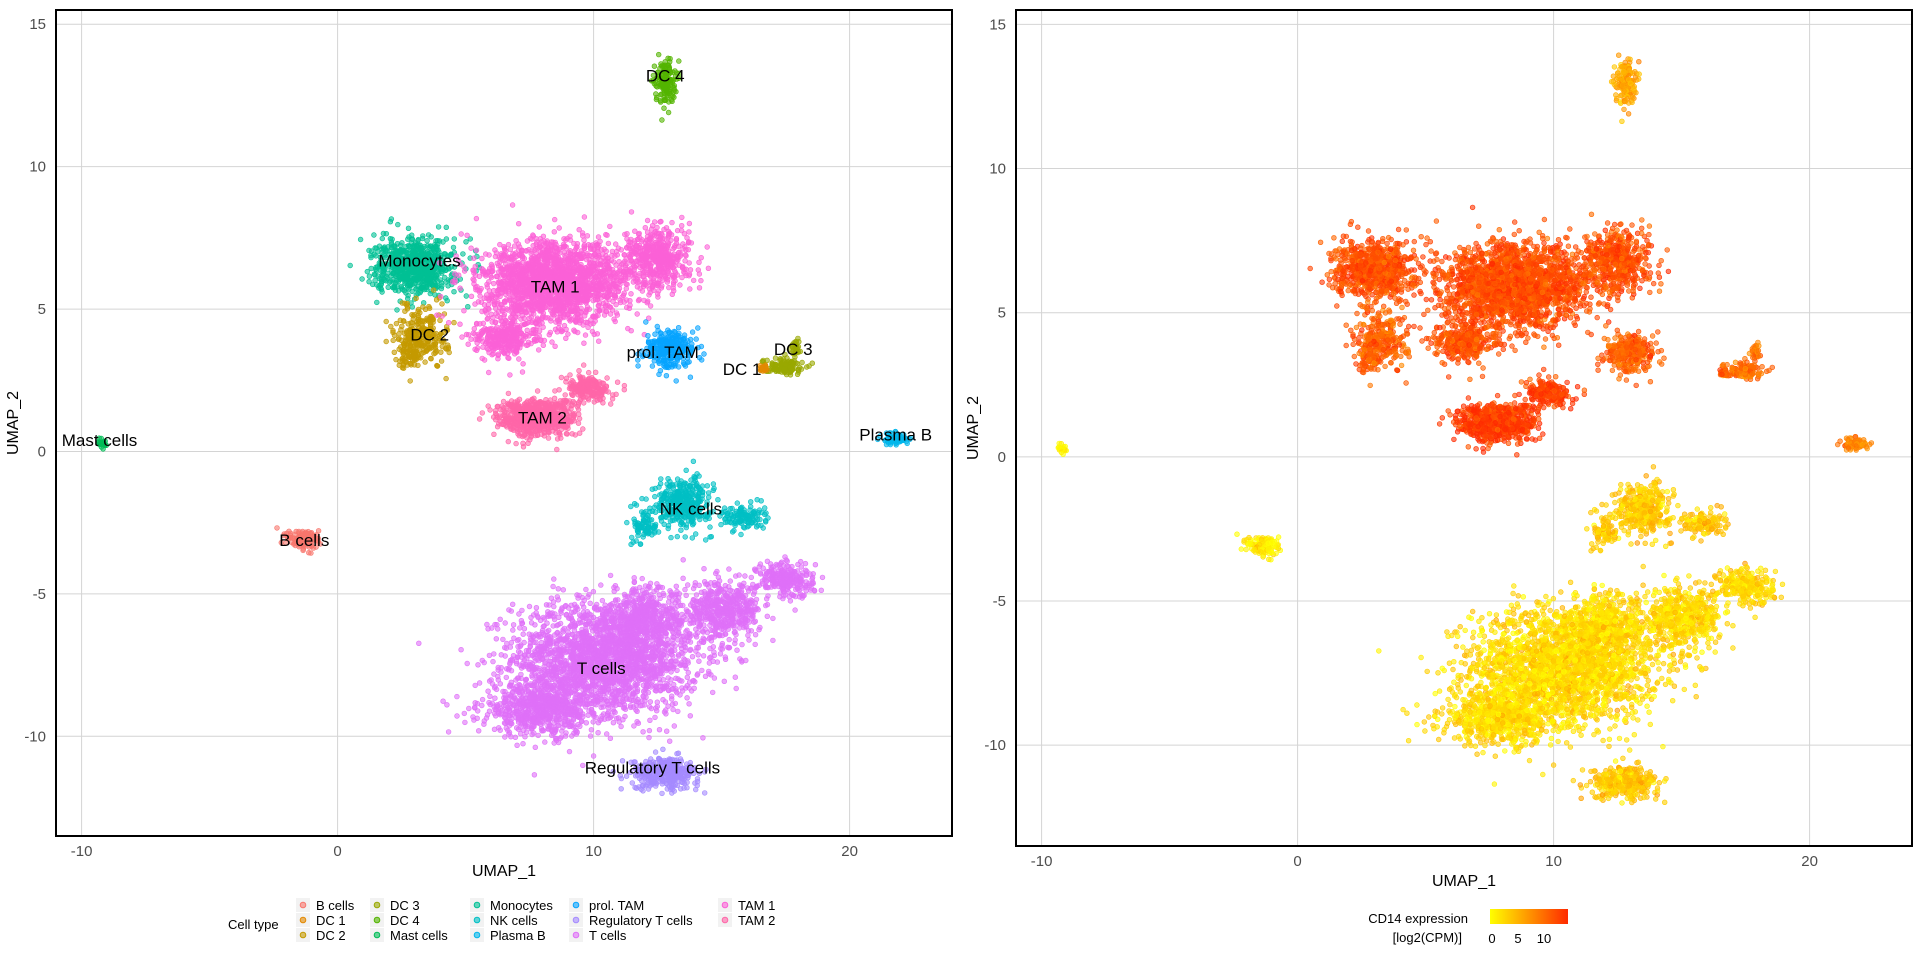  I want to click on x-tick-label: 20, so click(849, 851).